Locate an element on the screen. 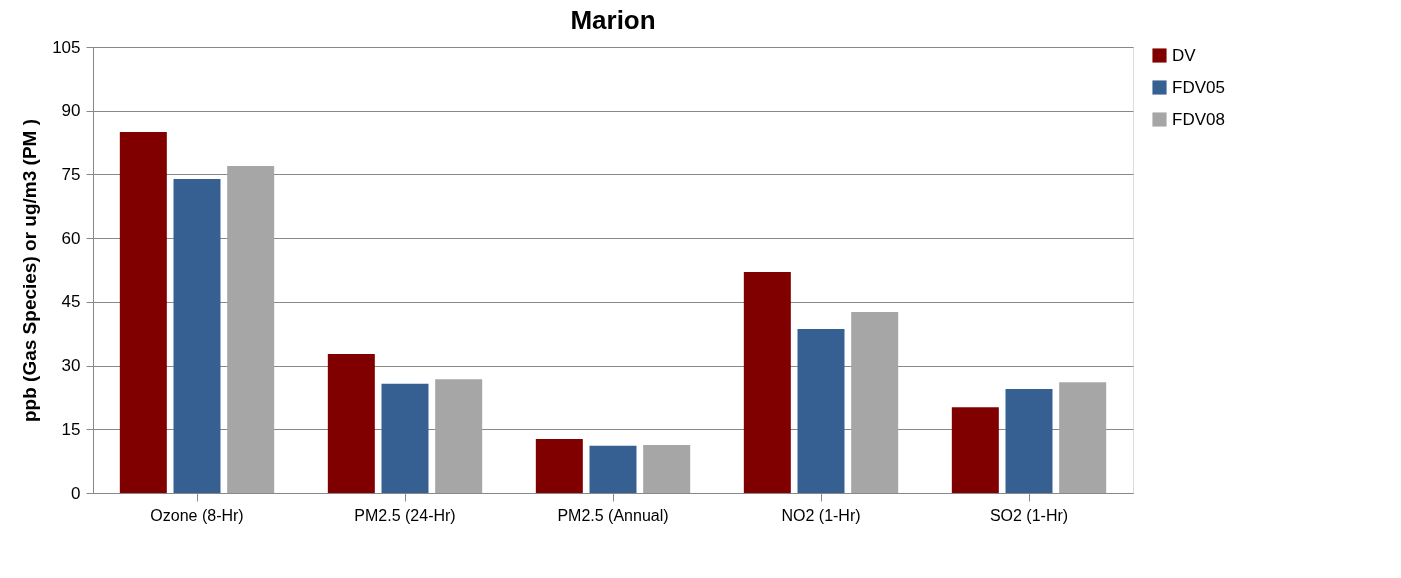 The height and width of the screenshot is (578, 1401). x-tick-label: PM2.5 (24-Hr) is located at coordinates (405, 515).